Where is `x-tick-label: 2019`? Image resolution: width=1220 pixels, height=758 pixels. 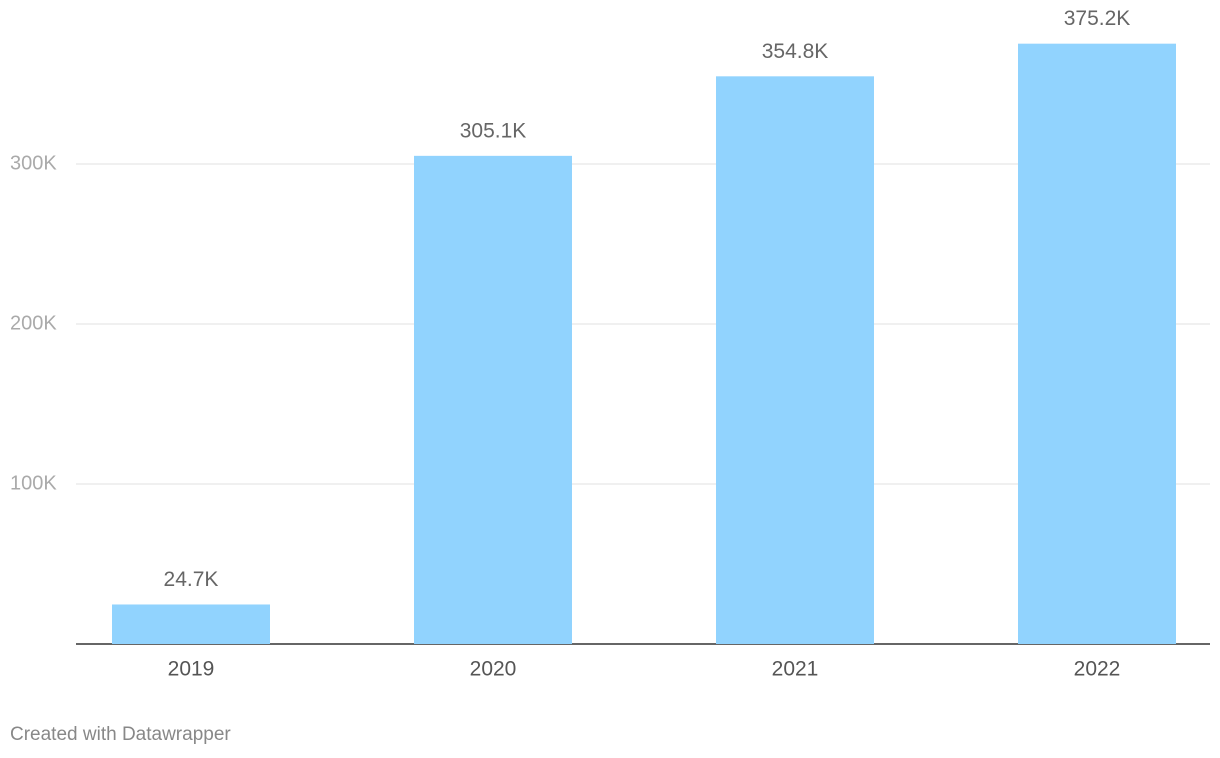 x-tick-label: 2019 is located at coordinates (191, 669).